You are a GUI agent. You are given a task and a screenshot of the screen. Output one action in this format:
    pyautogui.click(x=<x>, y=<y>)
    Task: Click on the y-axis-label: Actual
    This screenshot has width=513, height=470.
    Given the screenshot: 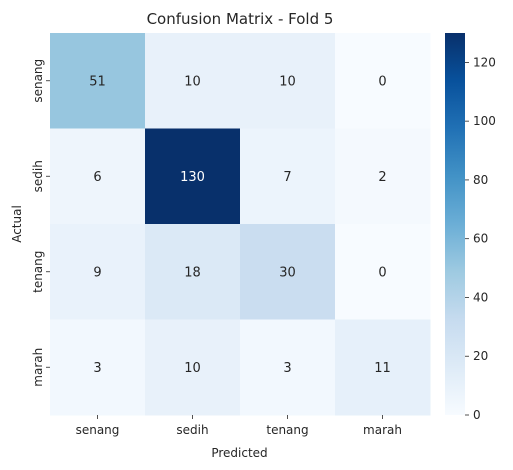 What is the action you would take?
    pyautogui.click(x=17, y=224)
    